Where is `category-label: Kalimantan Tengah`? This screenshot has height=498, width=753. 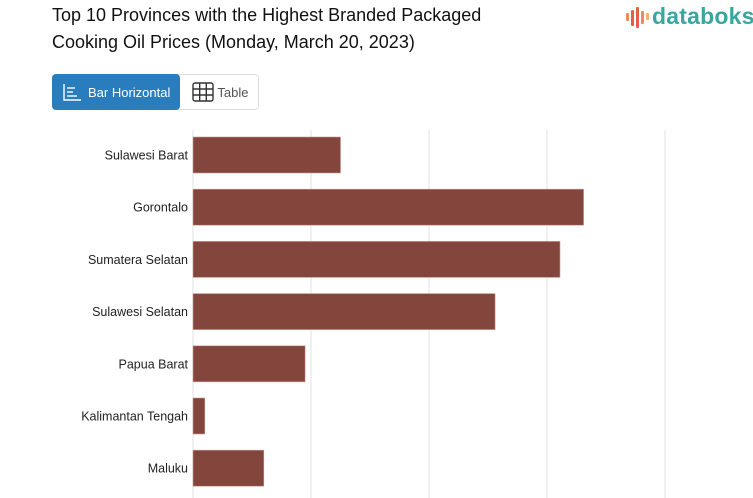 category-label: Kalimantan Tengah is located at coordinates (134, 417).